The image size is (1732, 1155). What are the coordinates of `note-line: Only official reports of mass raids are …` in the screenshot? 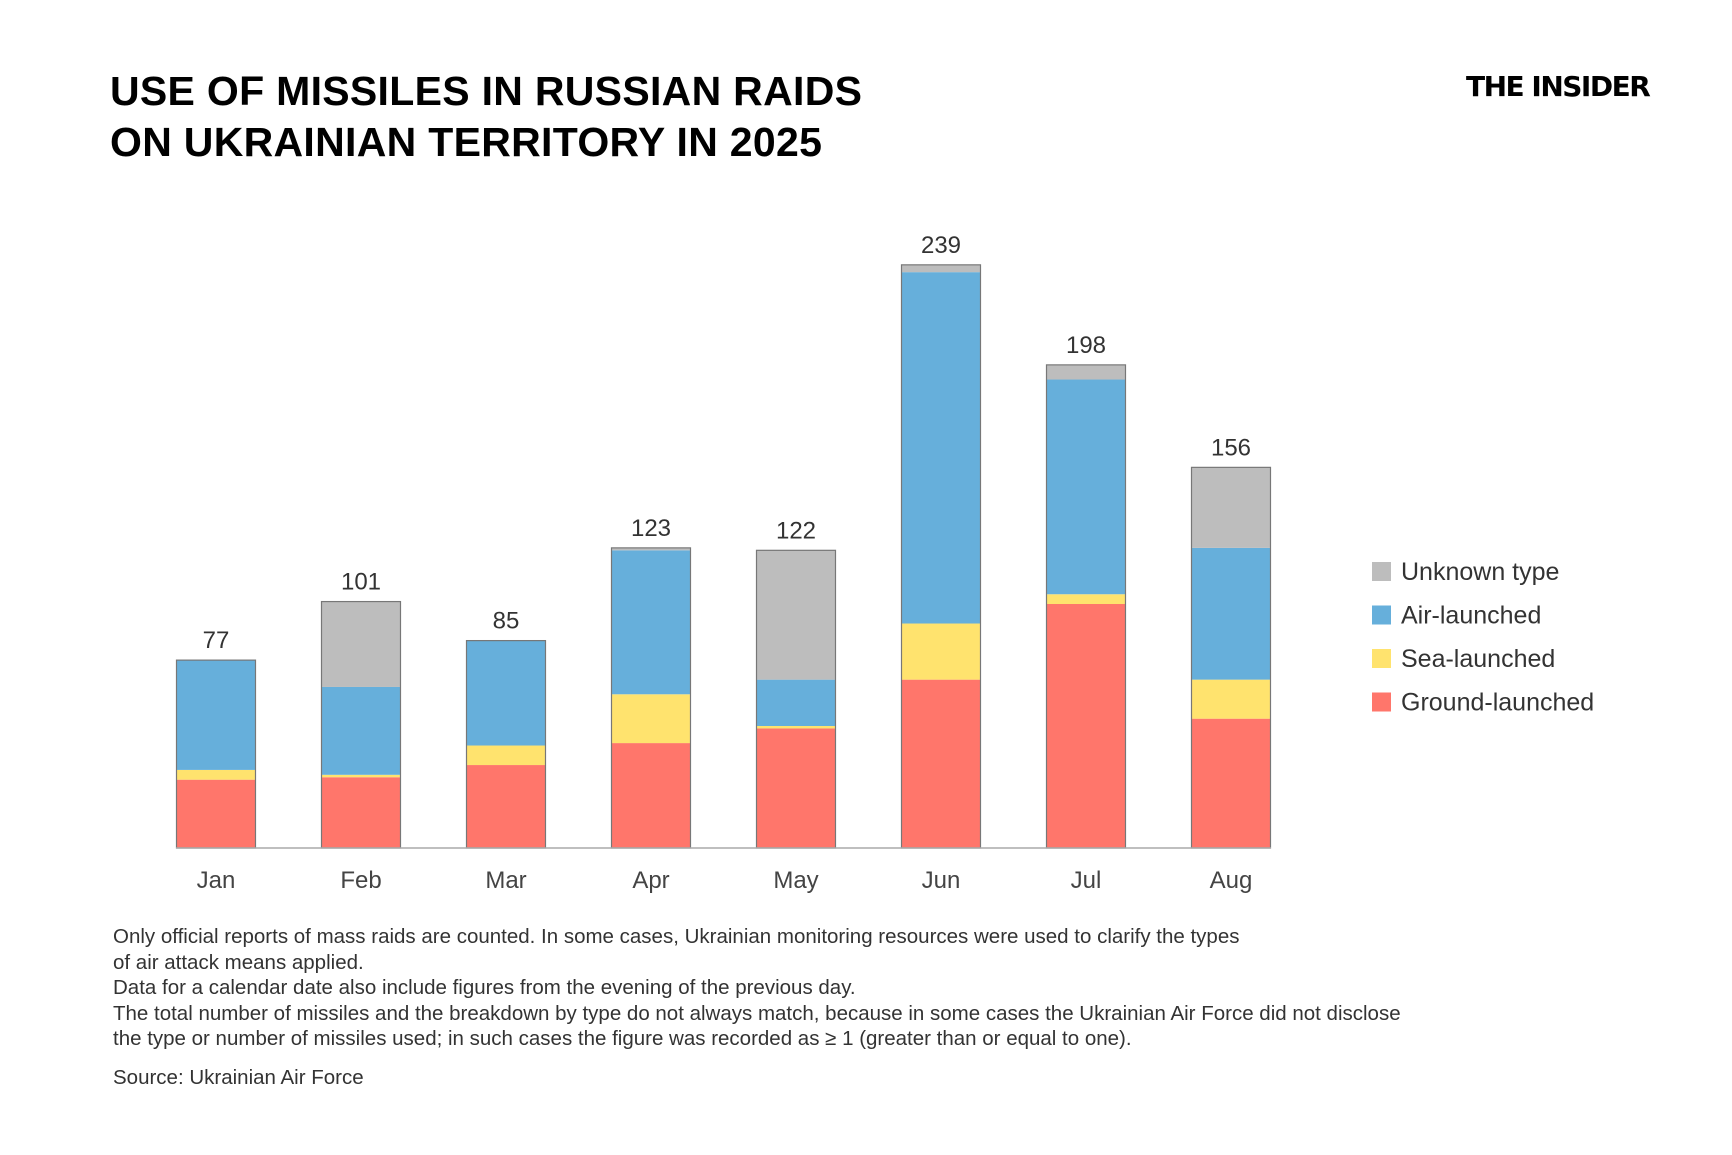 It's located at (676, 936).